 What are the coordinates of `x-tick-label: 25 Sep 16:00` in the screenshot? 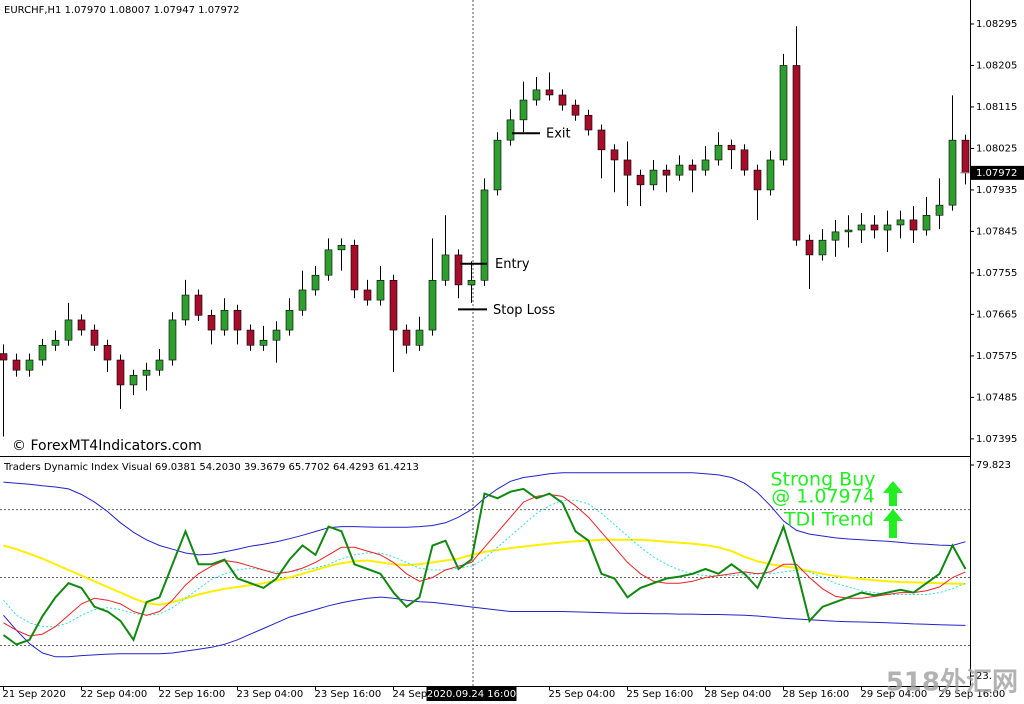 It's located at (660, 694).